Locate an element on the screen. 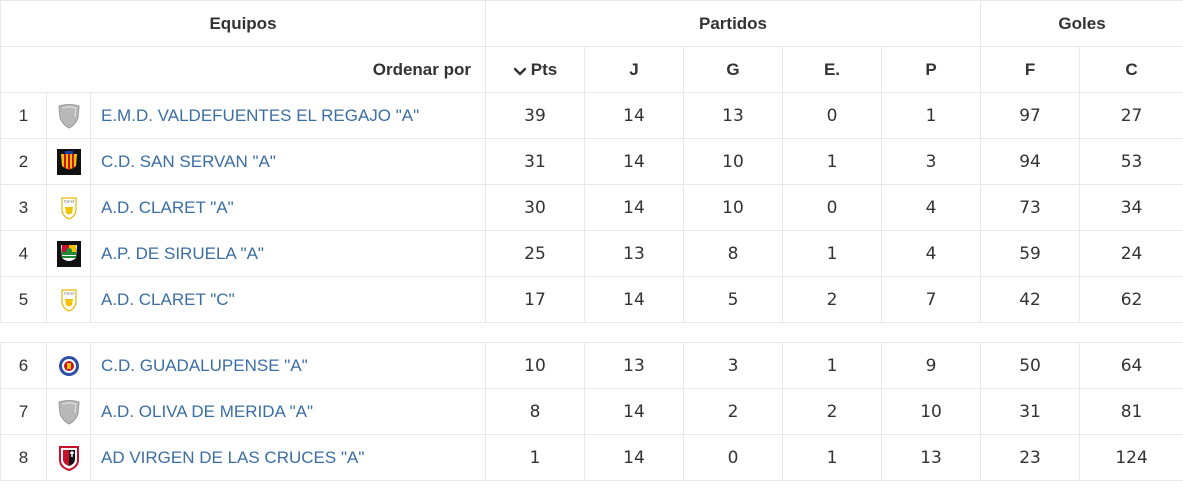  header-pts: Pts is located at coordinates (544, 69).